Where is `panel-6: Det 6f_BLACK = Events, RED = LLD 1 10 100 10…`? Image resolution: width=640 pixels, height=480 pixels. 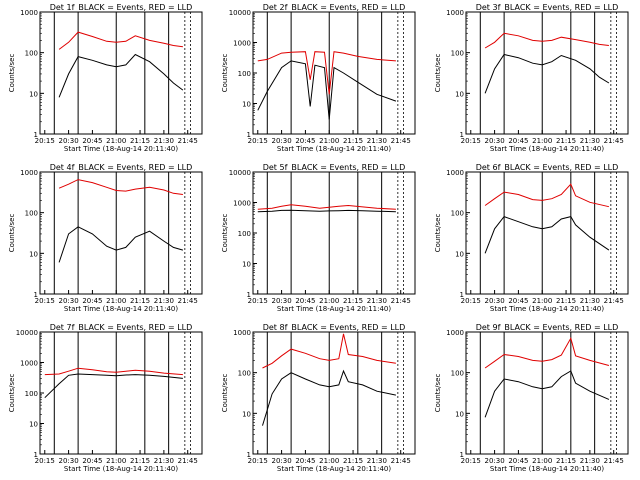 panel-6: Det 6f_BLACK = Events, RED = LLD 1 10 100 10… is located at coordinates (531, 238).